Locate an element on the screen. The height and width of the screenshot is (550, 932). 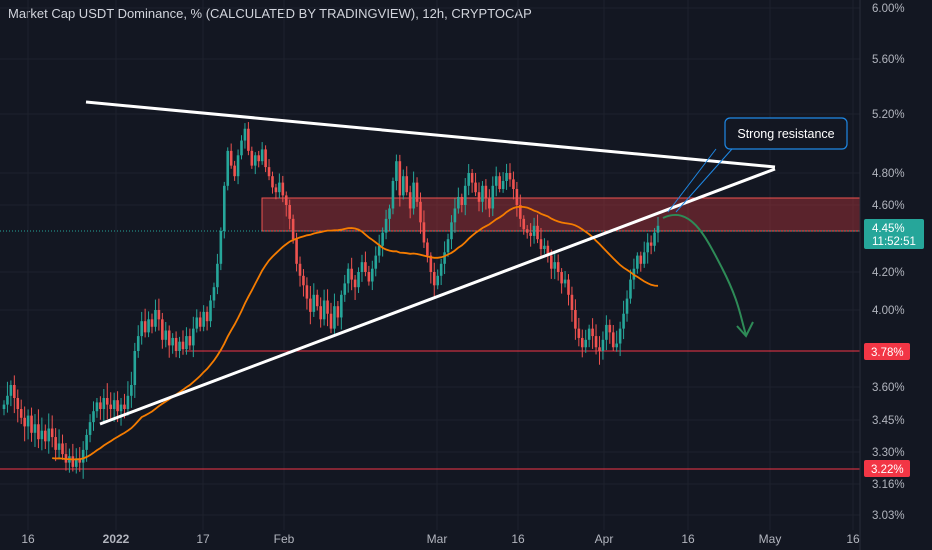
y-tick-label: 4.80% is located at coordinates (888, 174).